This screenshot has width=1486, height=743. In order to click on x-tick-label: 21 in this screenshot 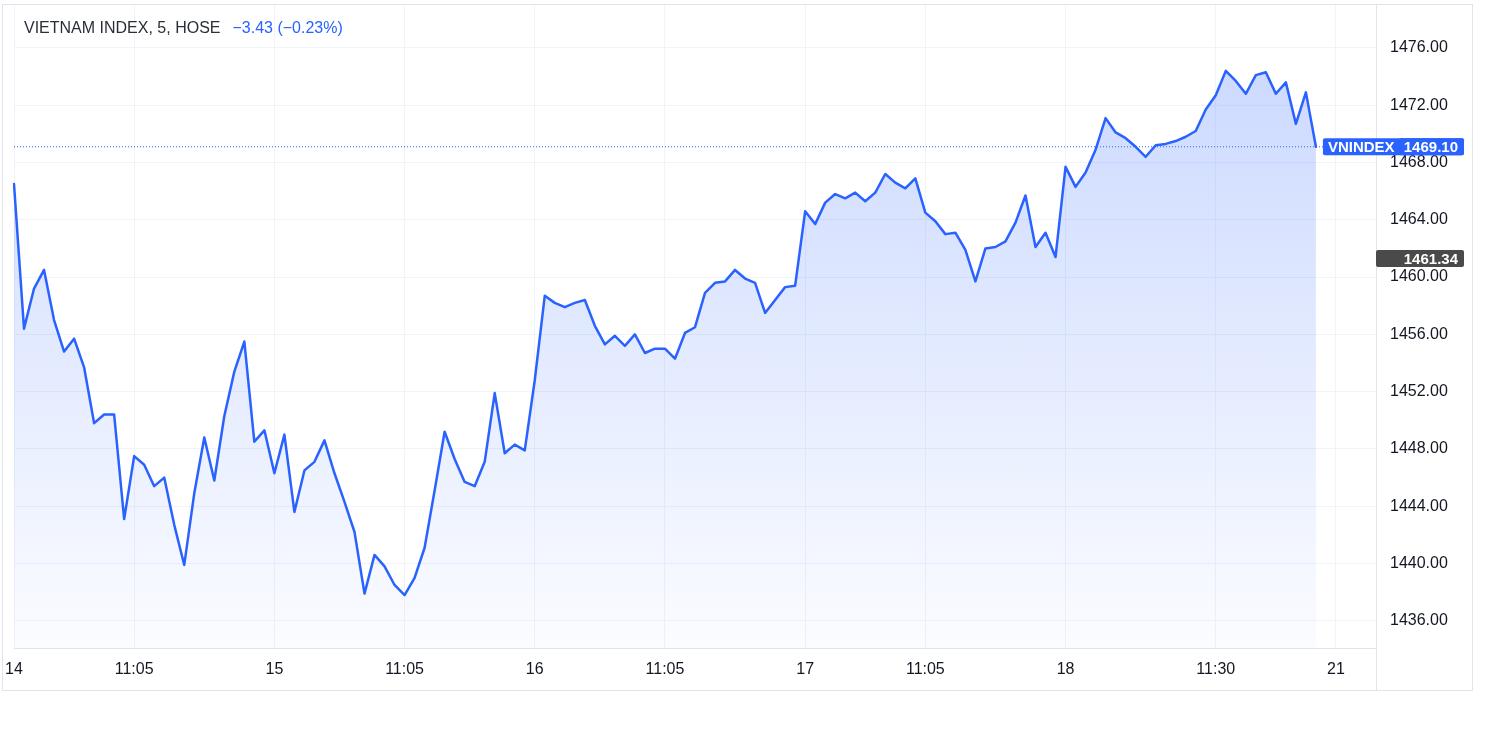, I will do `click(1336, 669)`.